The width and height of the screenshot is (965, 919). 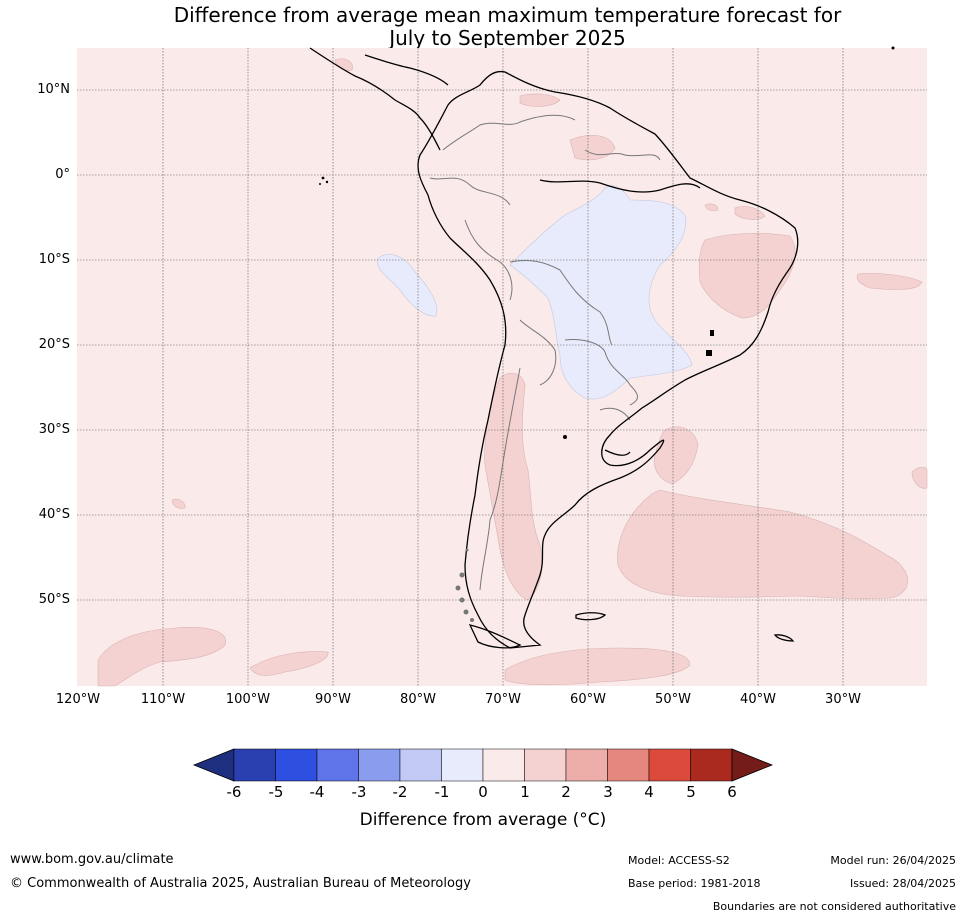 What do you see at coordinates (676, 455) in the screenshot?
I see `warm-region-uruguay-coast` at bounding box center [676, 455].